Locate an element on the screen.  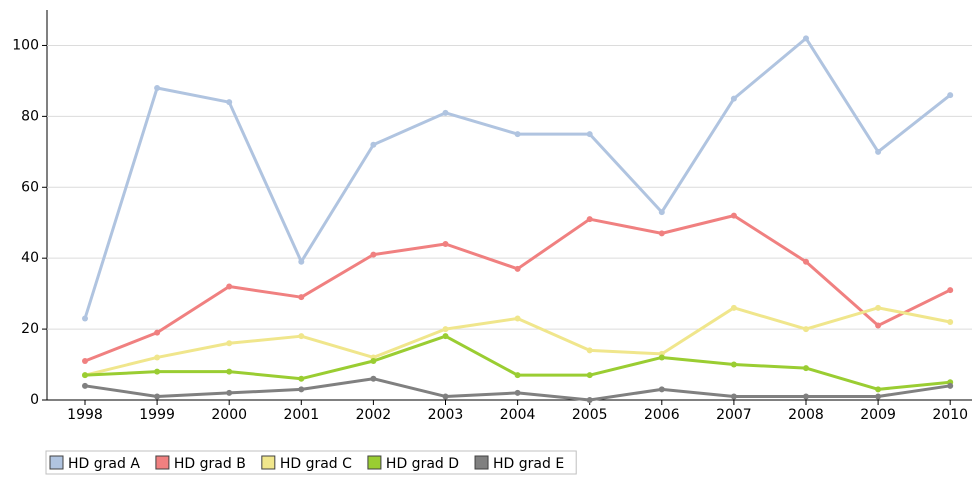
legend-label: HD grad B is located at coordinates (210, 464).